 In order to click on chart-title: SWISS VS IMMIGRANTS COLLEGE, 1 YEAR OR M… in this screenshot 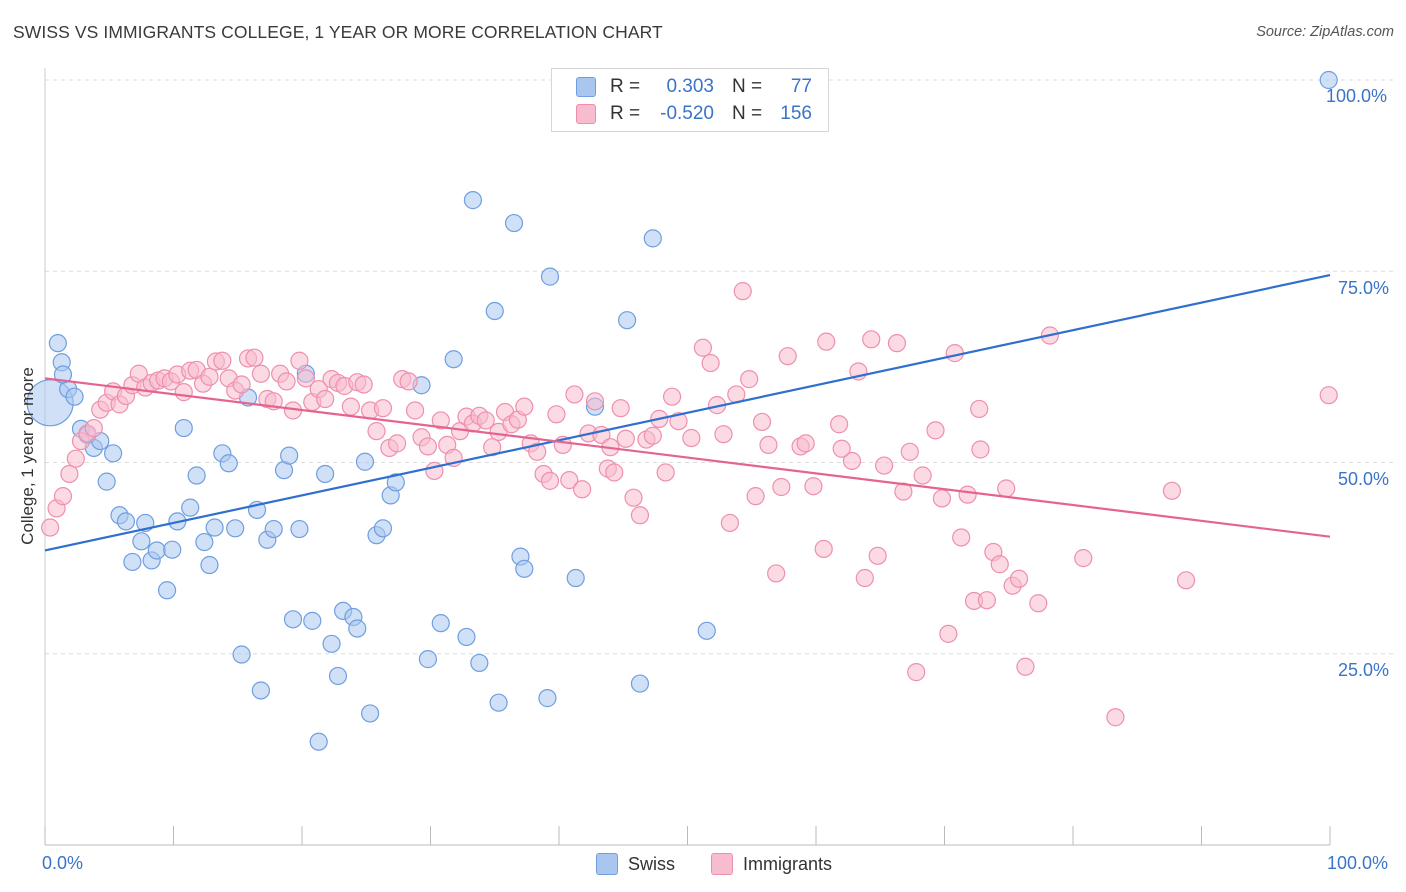, I will do `click(338, 32)`.